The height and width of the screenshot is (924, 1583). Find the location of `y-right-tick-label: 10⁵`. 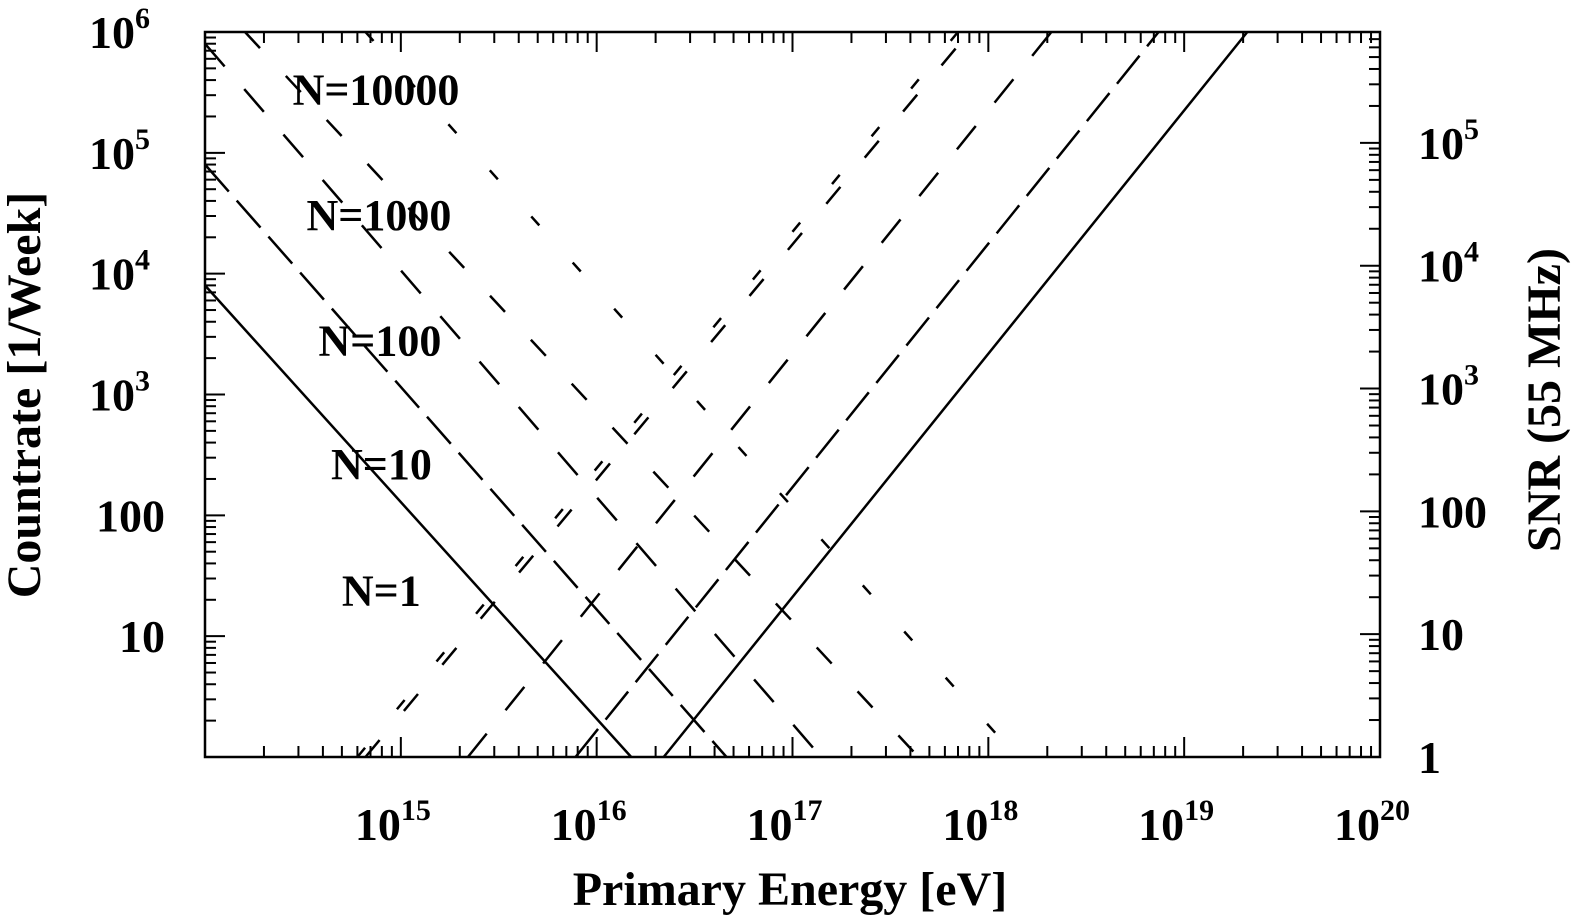

y-right-tick-label: 10⁵ is located at coordinates (1448, 141).